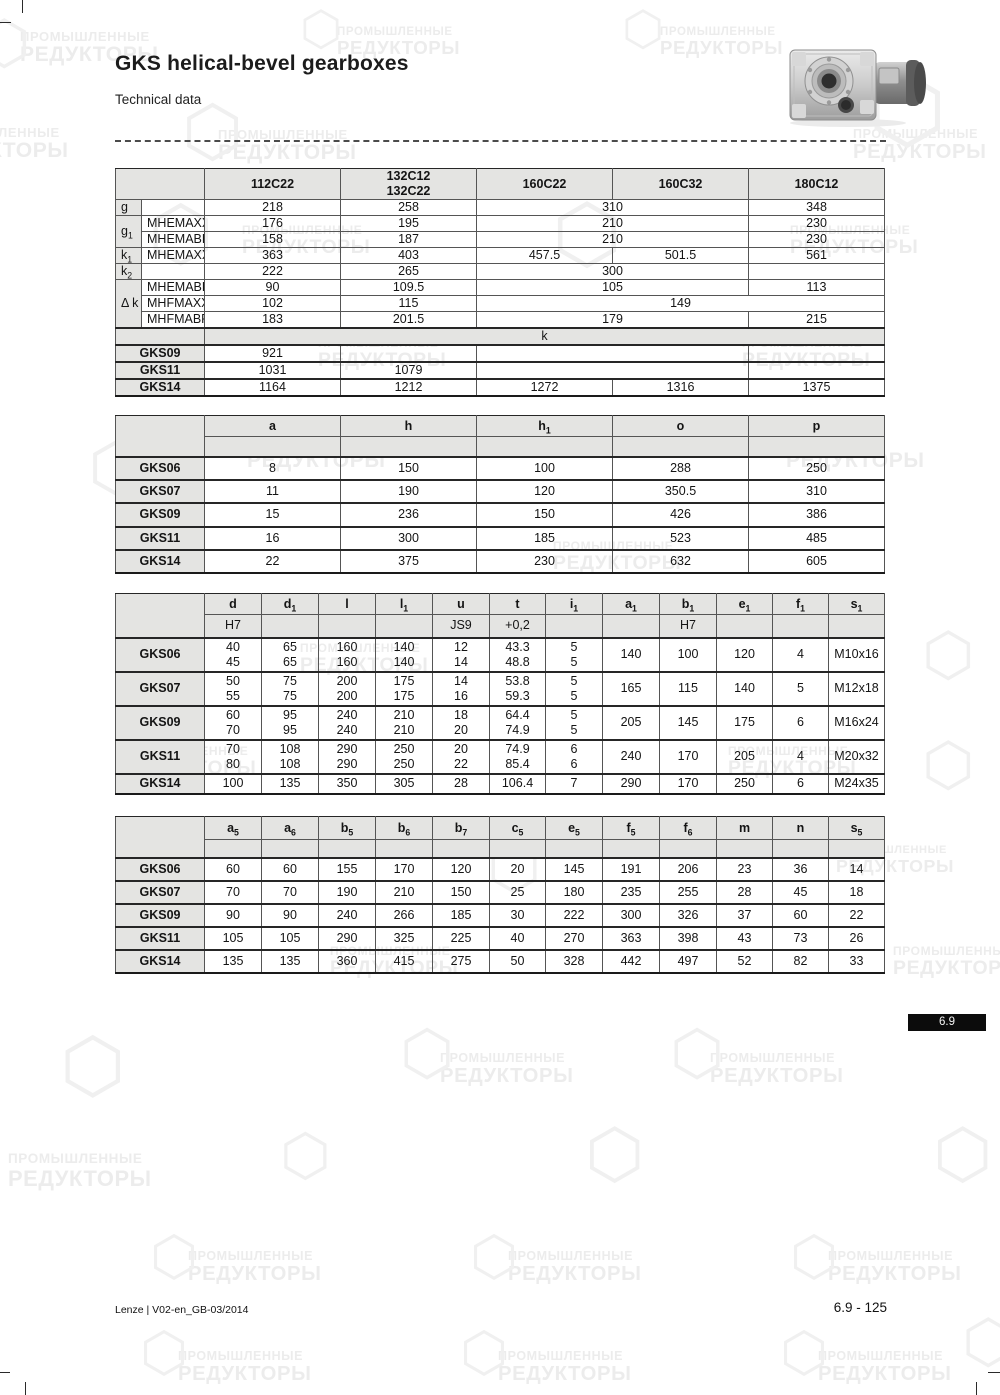  Describe the element at coordinates (461, 937) in the screenshot. I see `data-cell: 225` at that location.